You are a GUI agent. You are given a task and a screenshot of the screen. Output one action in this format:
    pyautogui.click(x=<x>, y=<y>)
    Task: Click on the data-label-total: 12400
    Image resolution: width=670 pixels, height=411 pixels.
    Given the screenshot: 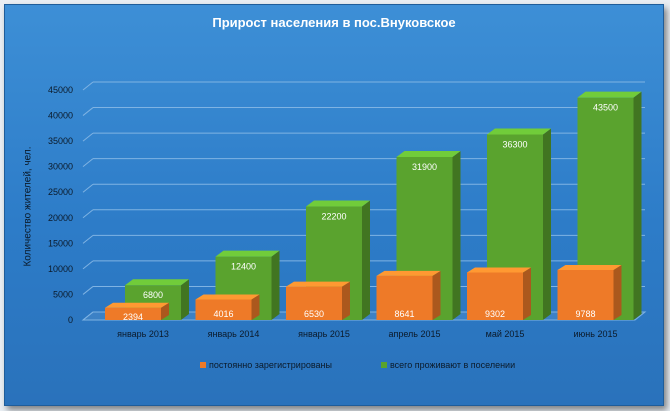 What is the action you would take?
    pyautogui.click(x=243, y=267)
    